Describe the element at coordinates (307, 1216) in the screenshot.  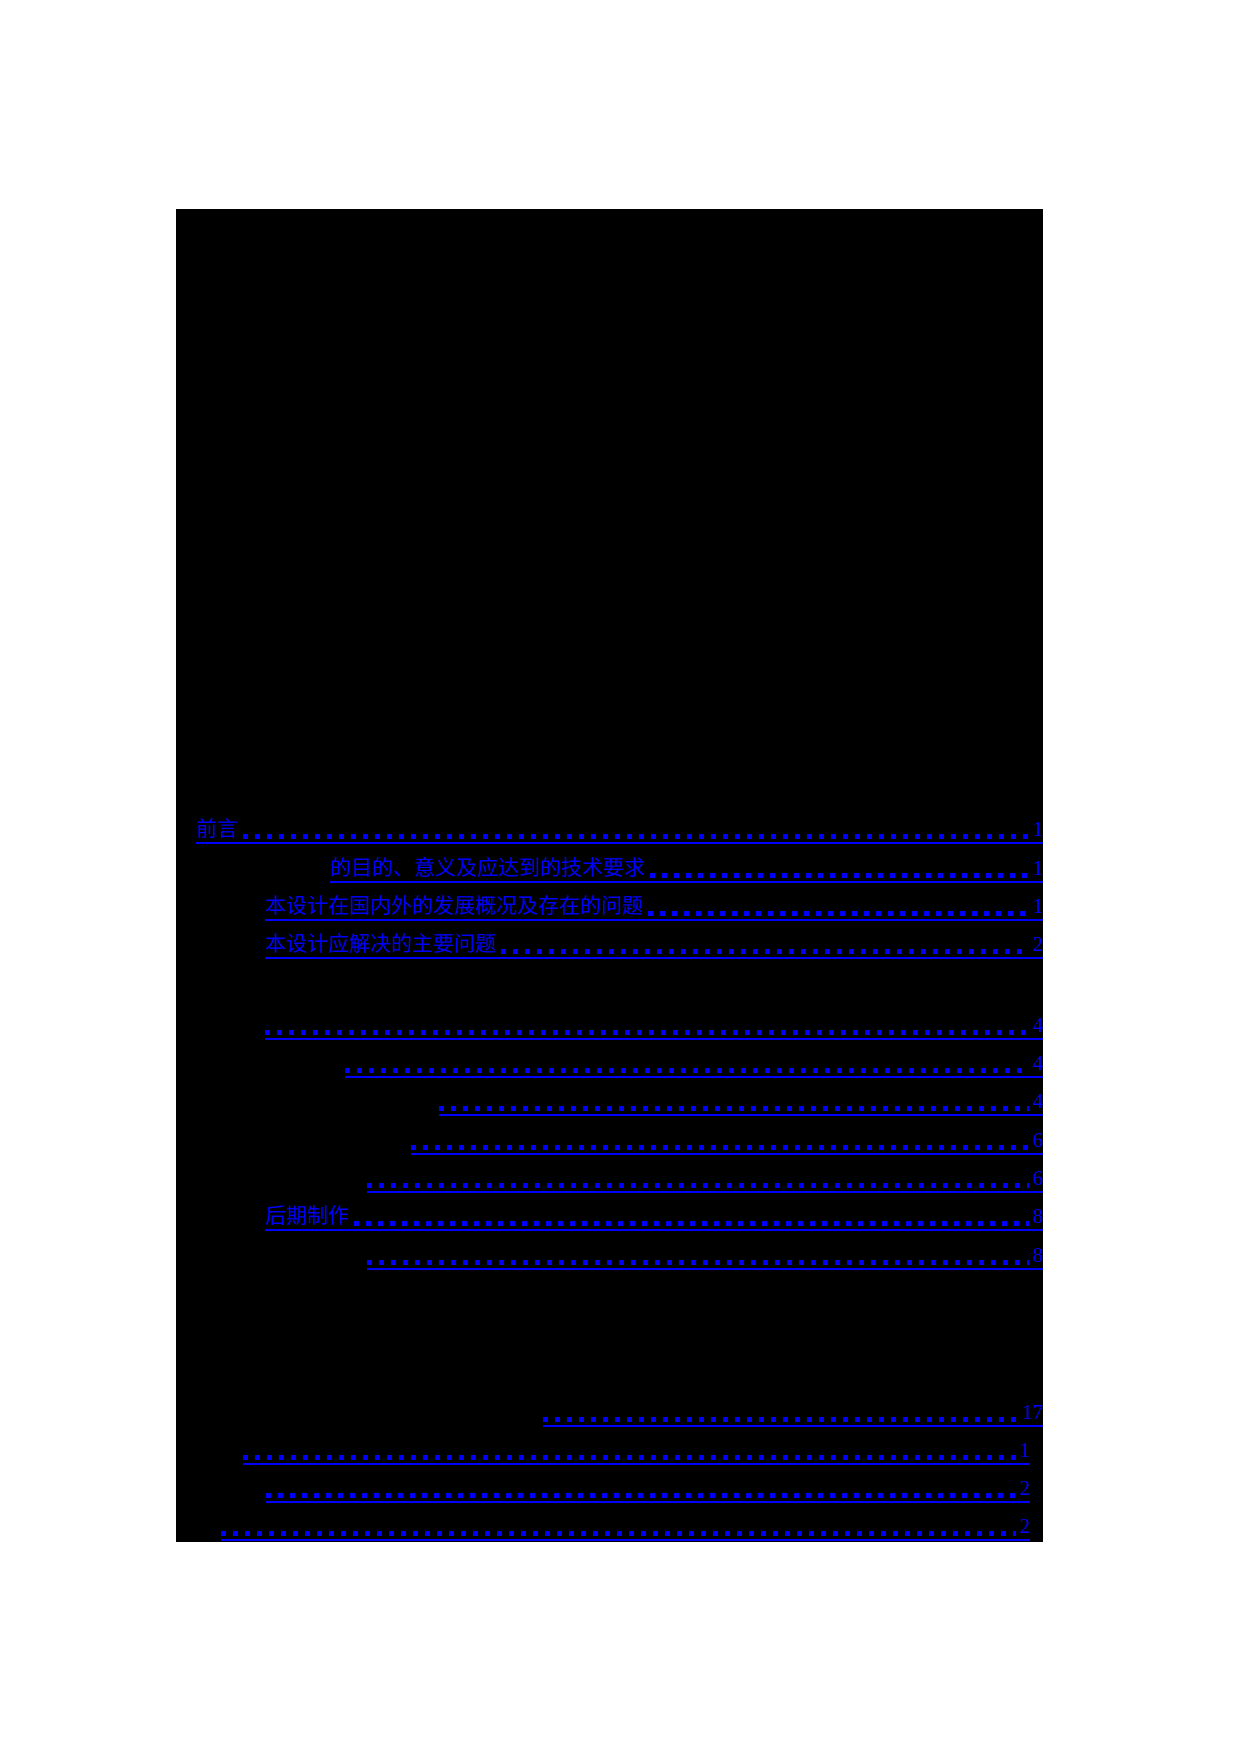
I see `toc-entry-label: 后期制作` at that location.